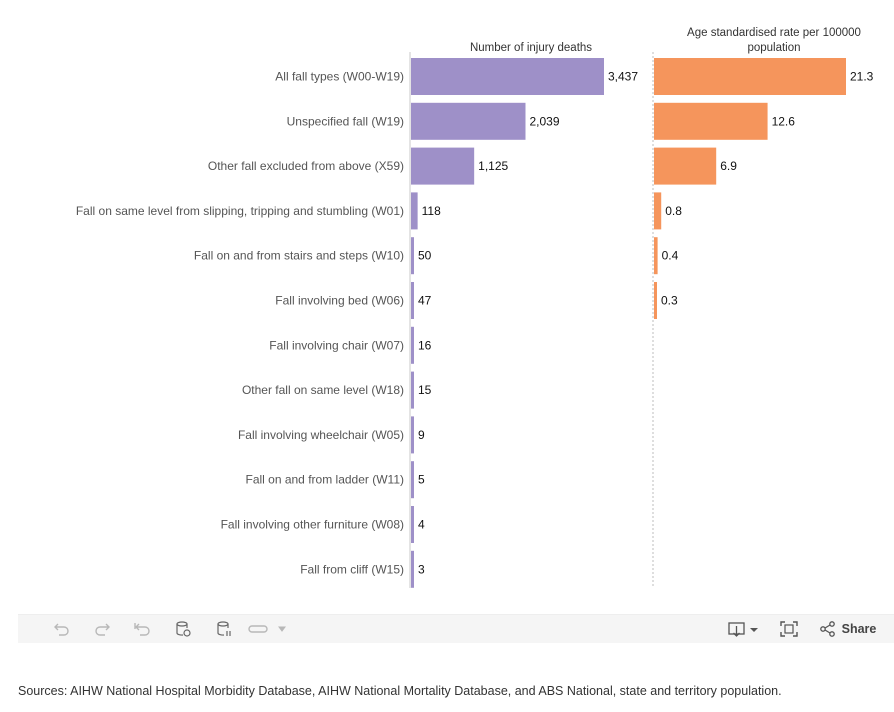  Describe the element at coordinates (773, 48) in the screenshot. I see `panel-header-rate-line-2: population` at that location.